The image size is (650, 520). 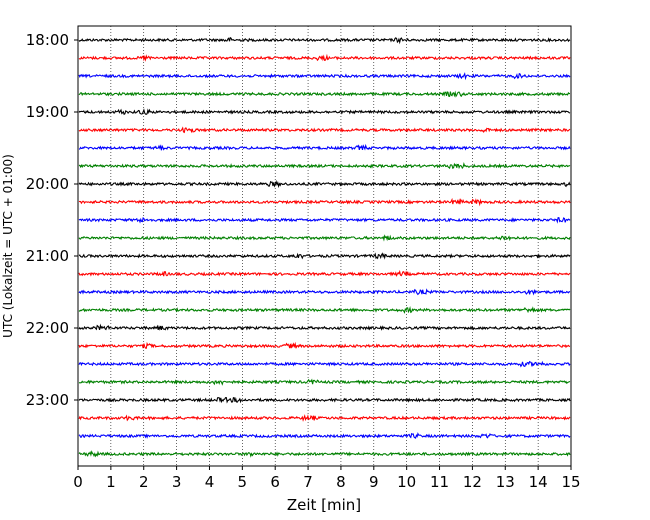 I want to click on x-tick-label-10: 10, so click(x=406, y=482).